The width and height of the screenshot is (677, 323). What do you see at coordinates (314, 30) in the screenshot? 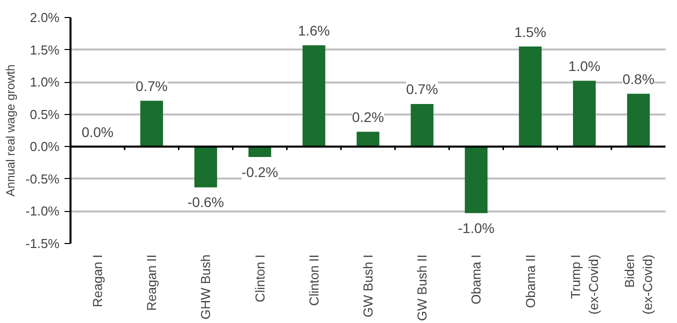
I see `data-label: 1.6%` at bounding box center [314, 30].